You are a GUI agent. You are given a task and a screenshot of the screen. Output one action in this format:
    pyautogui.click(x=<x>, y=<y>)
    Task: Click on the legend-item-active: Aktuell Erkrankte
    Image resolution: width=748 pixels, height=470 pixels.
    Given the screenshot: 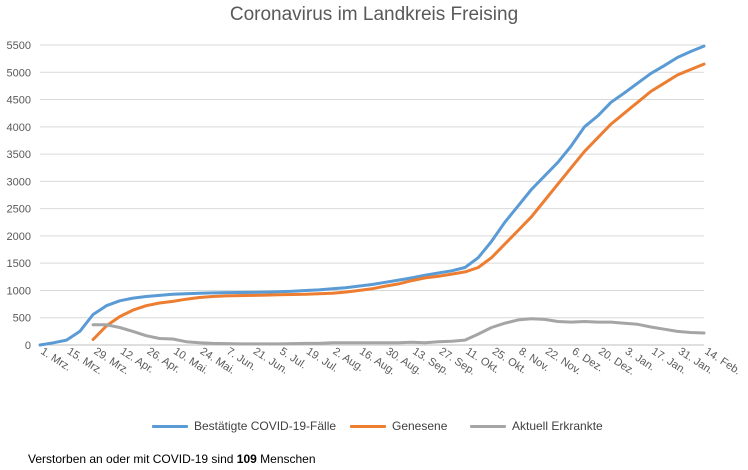 What is the action you would take?
    pyautogui.click(x=536, y=426)
    